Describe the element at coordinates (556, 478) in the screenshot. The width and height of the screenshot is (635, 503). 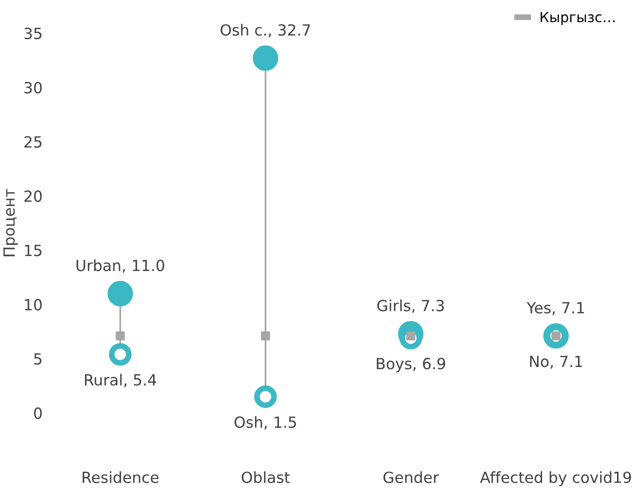
I see `x-tick-label: Affected by covid19` at that location.